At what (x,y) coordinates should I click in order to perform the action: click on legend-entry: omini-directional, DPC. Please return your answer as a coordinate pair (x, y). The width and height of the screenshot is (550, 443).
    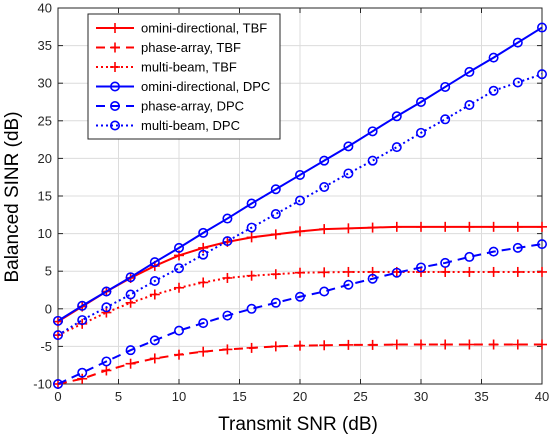
    Looking at the image, I should click on (183, 86).